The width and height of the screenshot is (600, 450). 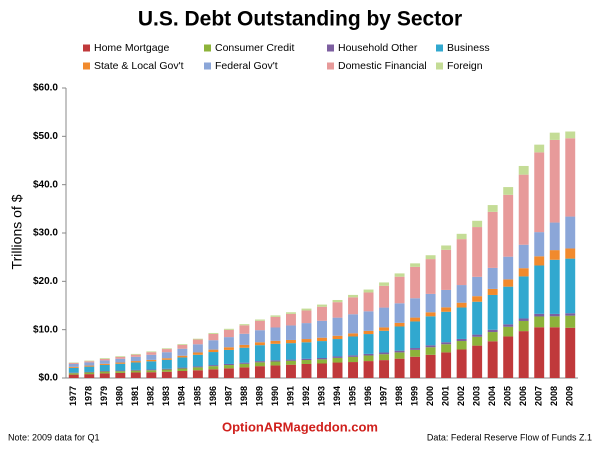 I want to click on legend-label: Business, so click(x=468, y=48).